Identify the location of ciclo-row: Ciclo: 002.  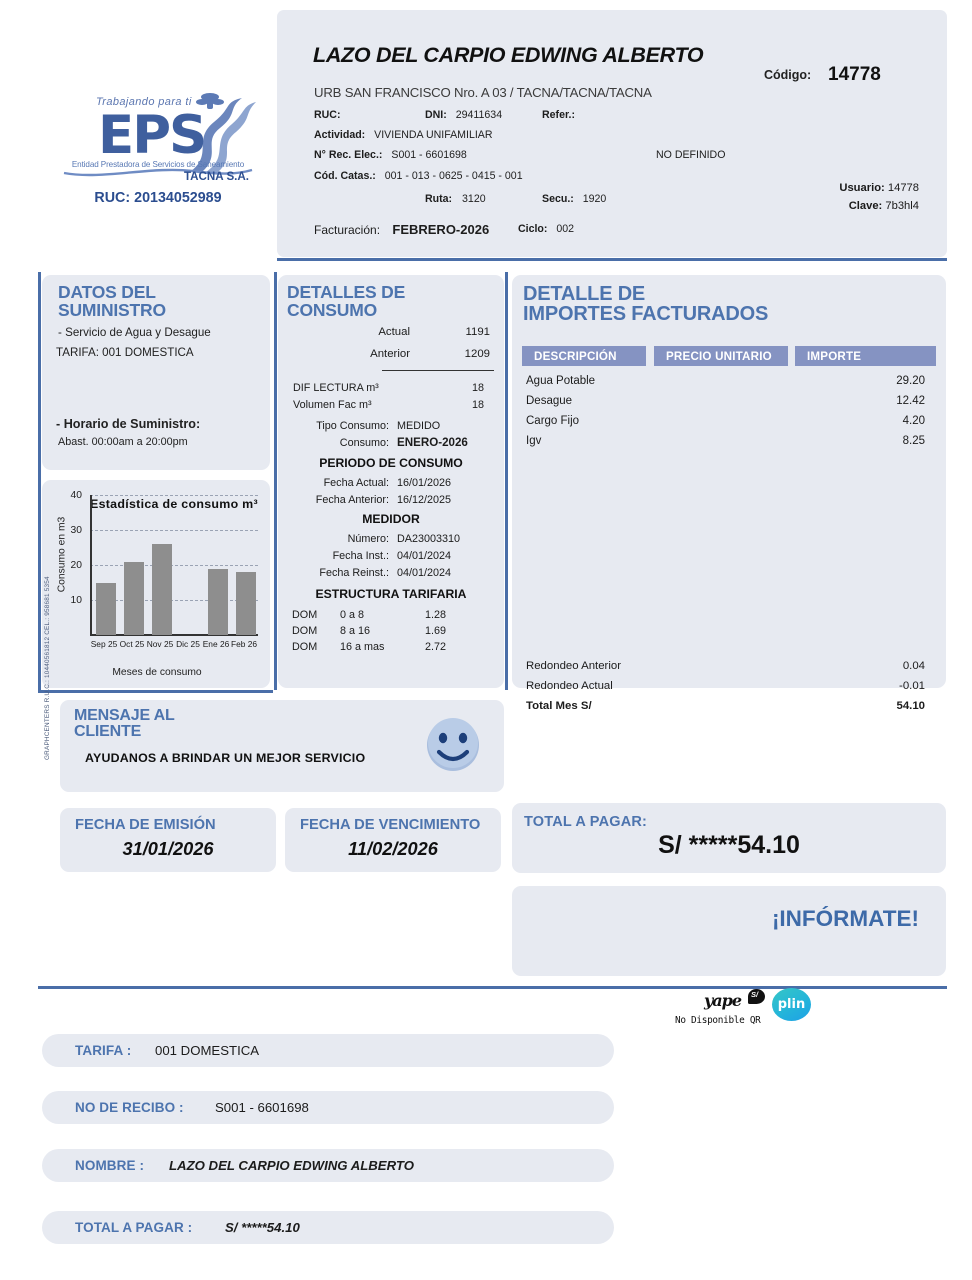
(546, 229).